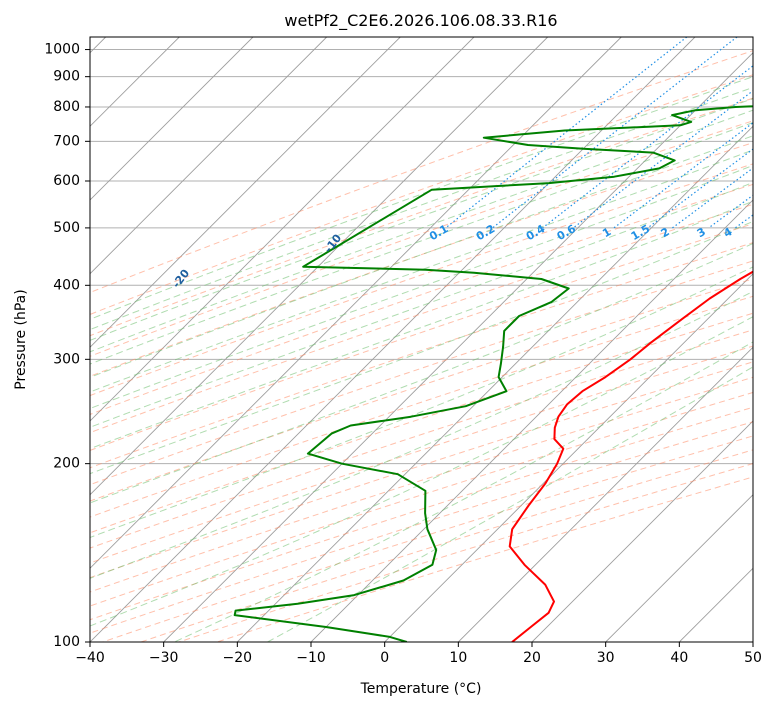 This screenshot has height=708, width=775. I want to click on x-tick-label: 30, so click(606, 658).